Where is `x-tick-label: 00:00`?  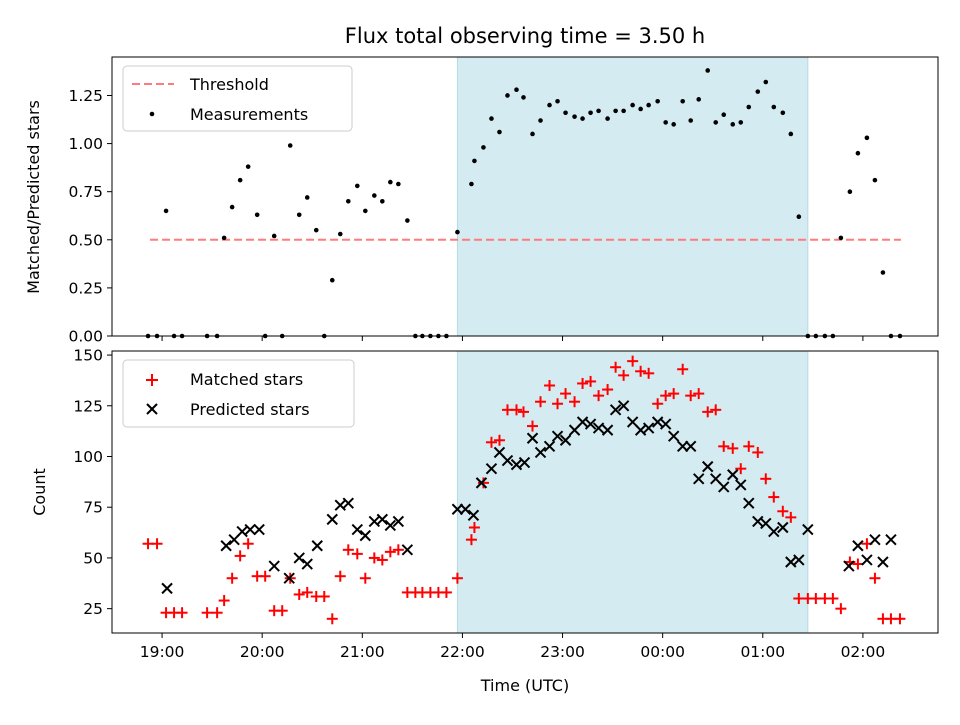
x-tick-label: 00:00 is located at coordinates (662, 652).